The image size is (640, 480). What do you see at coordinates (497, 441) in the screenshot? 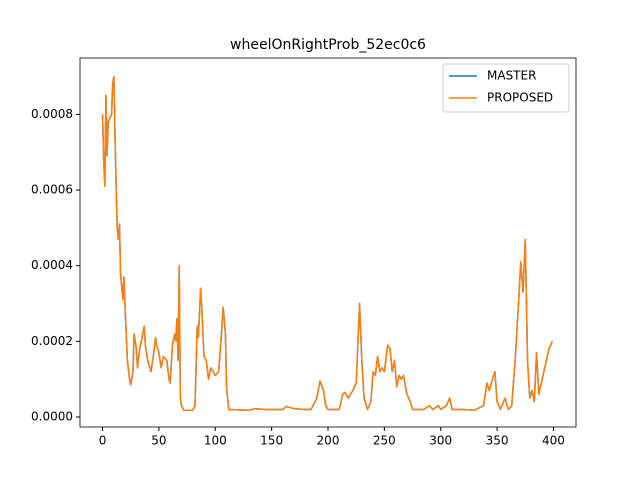
I see `x-tick-label: 350` at bounding box center [497, 441].